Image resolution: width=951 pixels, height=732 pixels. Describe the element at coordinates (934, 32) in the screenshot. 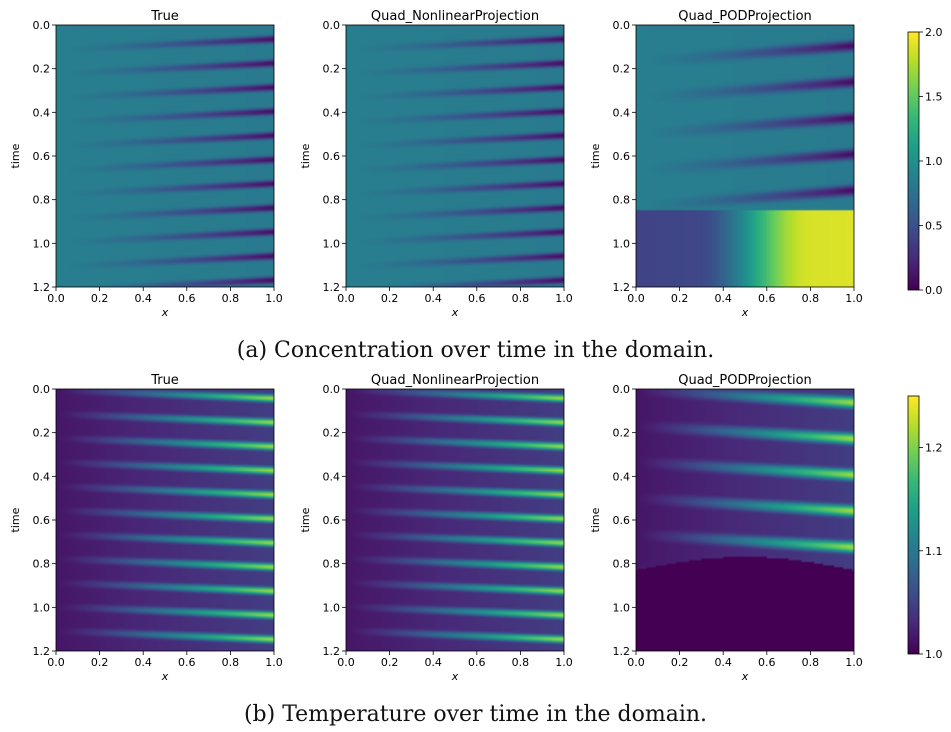

I see `colorbar-tick-label: 2.0` at that location.